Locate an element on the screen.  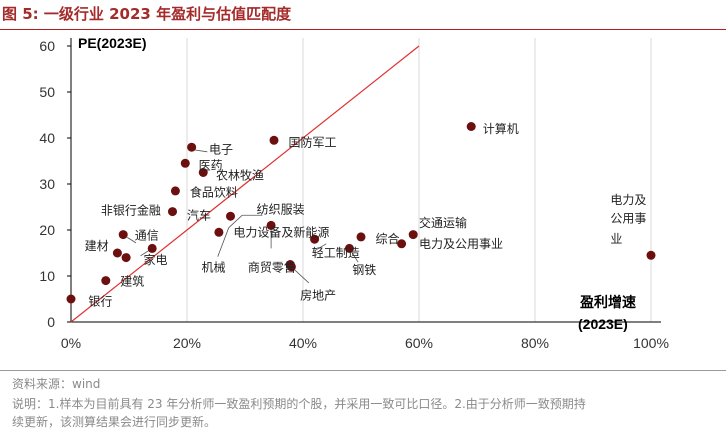
point-label: 房地产 is located at coordinates (318, 294).